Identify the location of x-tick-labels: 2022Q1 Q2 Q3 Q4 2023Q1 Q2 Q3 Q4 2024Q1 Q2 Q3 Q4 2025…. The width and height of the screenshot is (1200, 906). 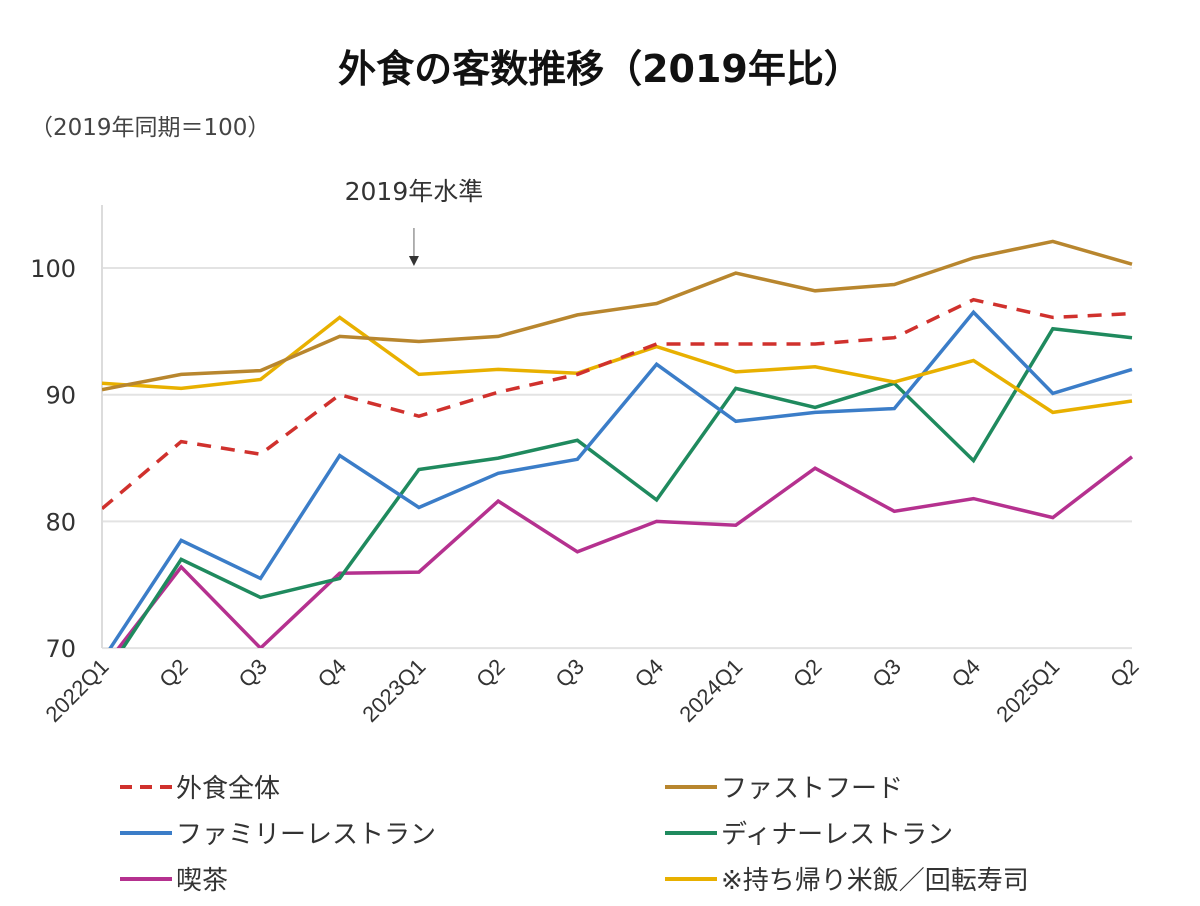
(591, 690).